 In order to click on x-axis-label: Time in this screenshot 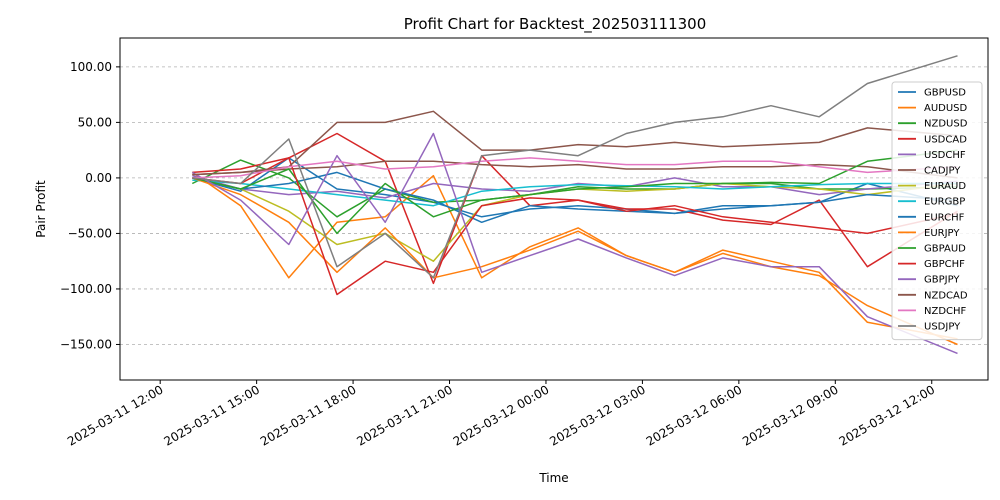, I will do `click(553, 478)`.